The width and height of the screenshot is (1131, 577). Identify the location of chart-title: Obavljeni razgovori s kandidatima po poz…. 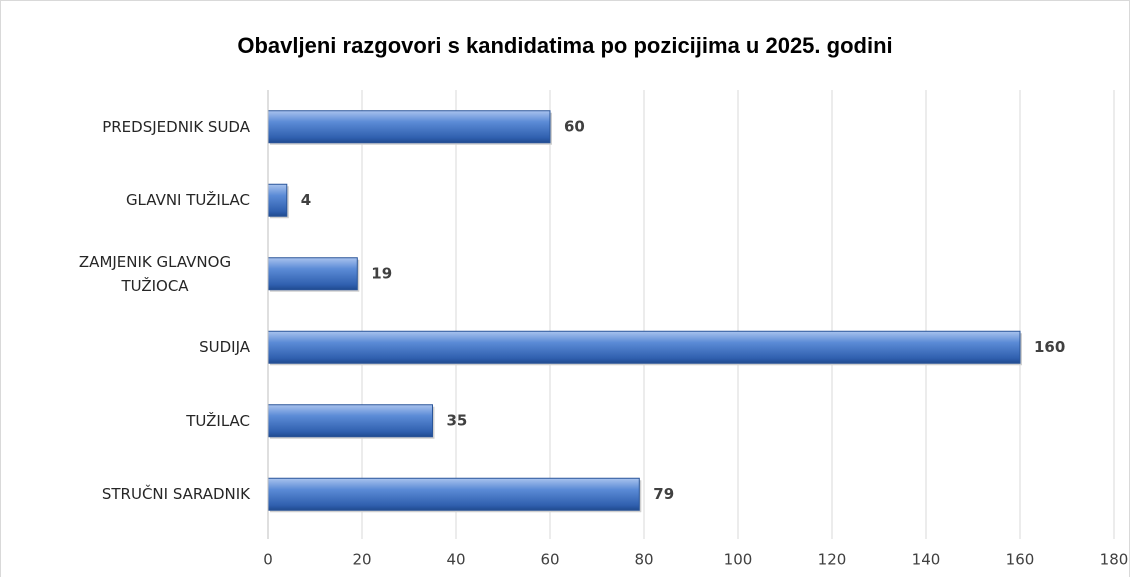
(564, 45).